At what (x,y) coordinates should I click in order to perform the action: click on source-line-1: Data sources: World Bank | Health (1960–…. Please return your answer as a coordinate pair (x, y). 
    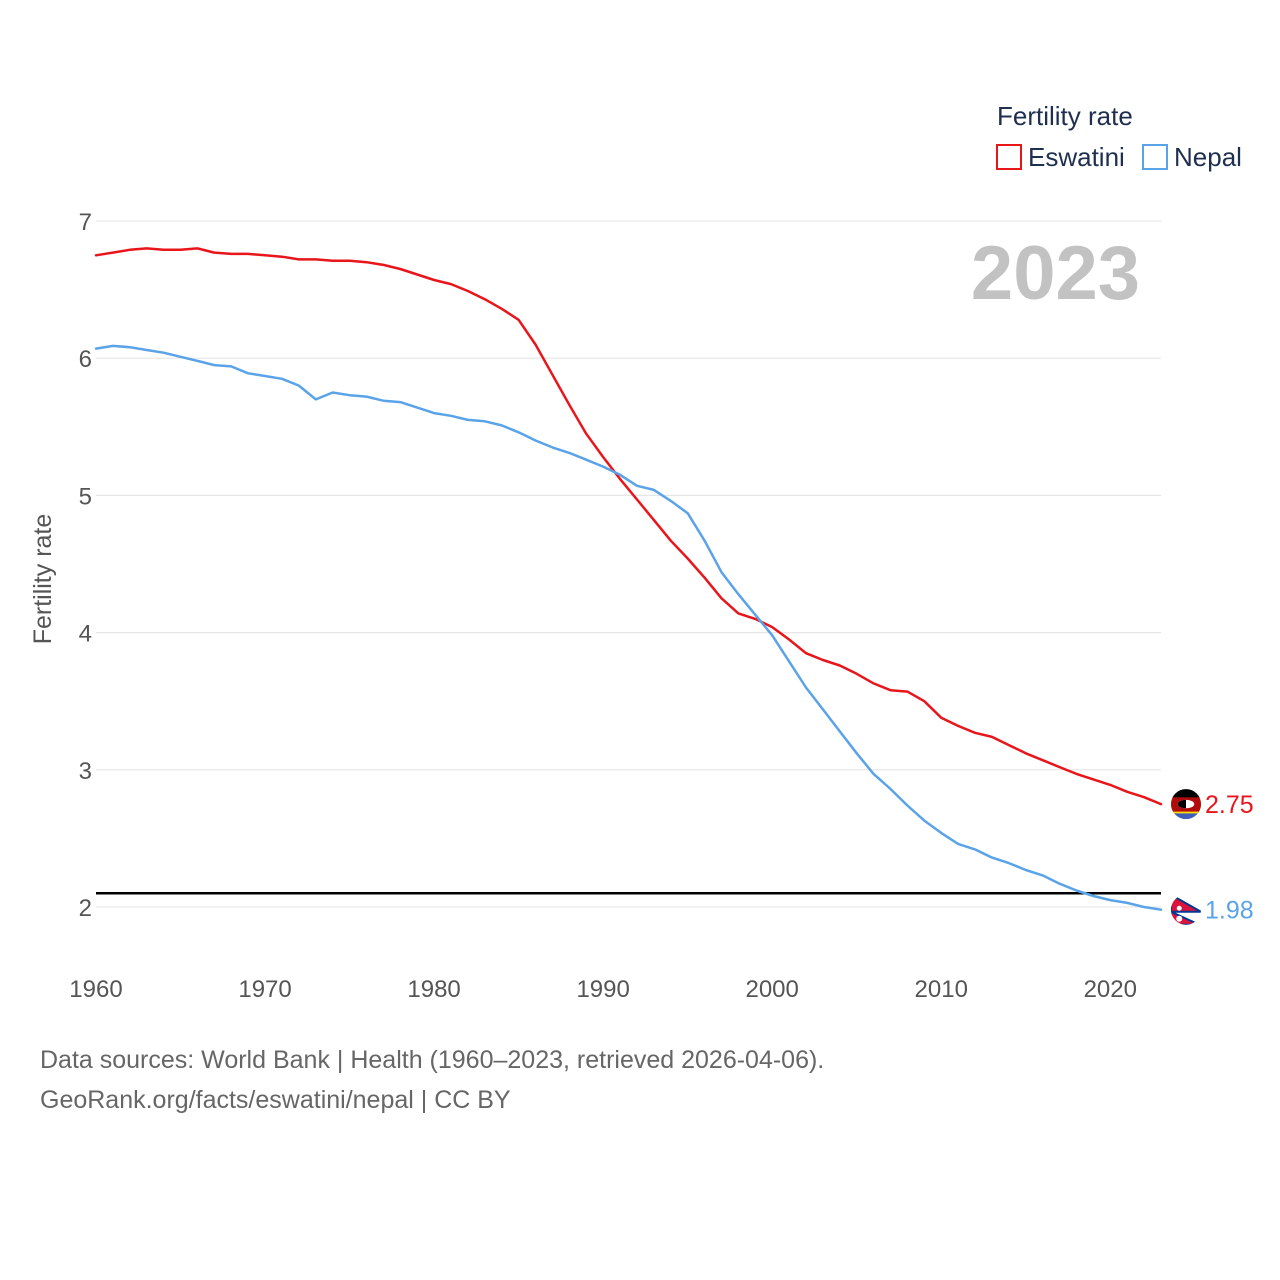
    Looking at the image, I should click on (432, 1060).